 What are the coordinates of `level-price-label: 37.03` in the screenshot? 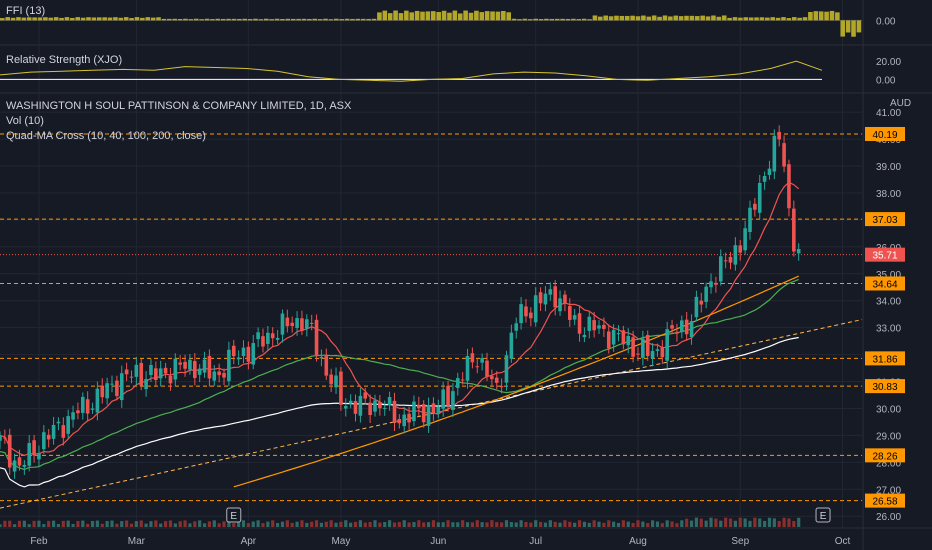 It's located at (885, 219).